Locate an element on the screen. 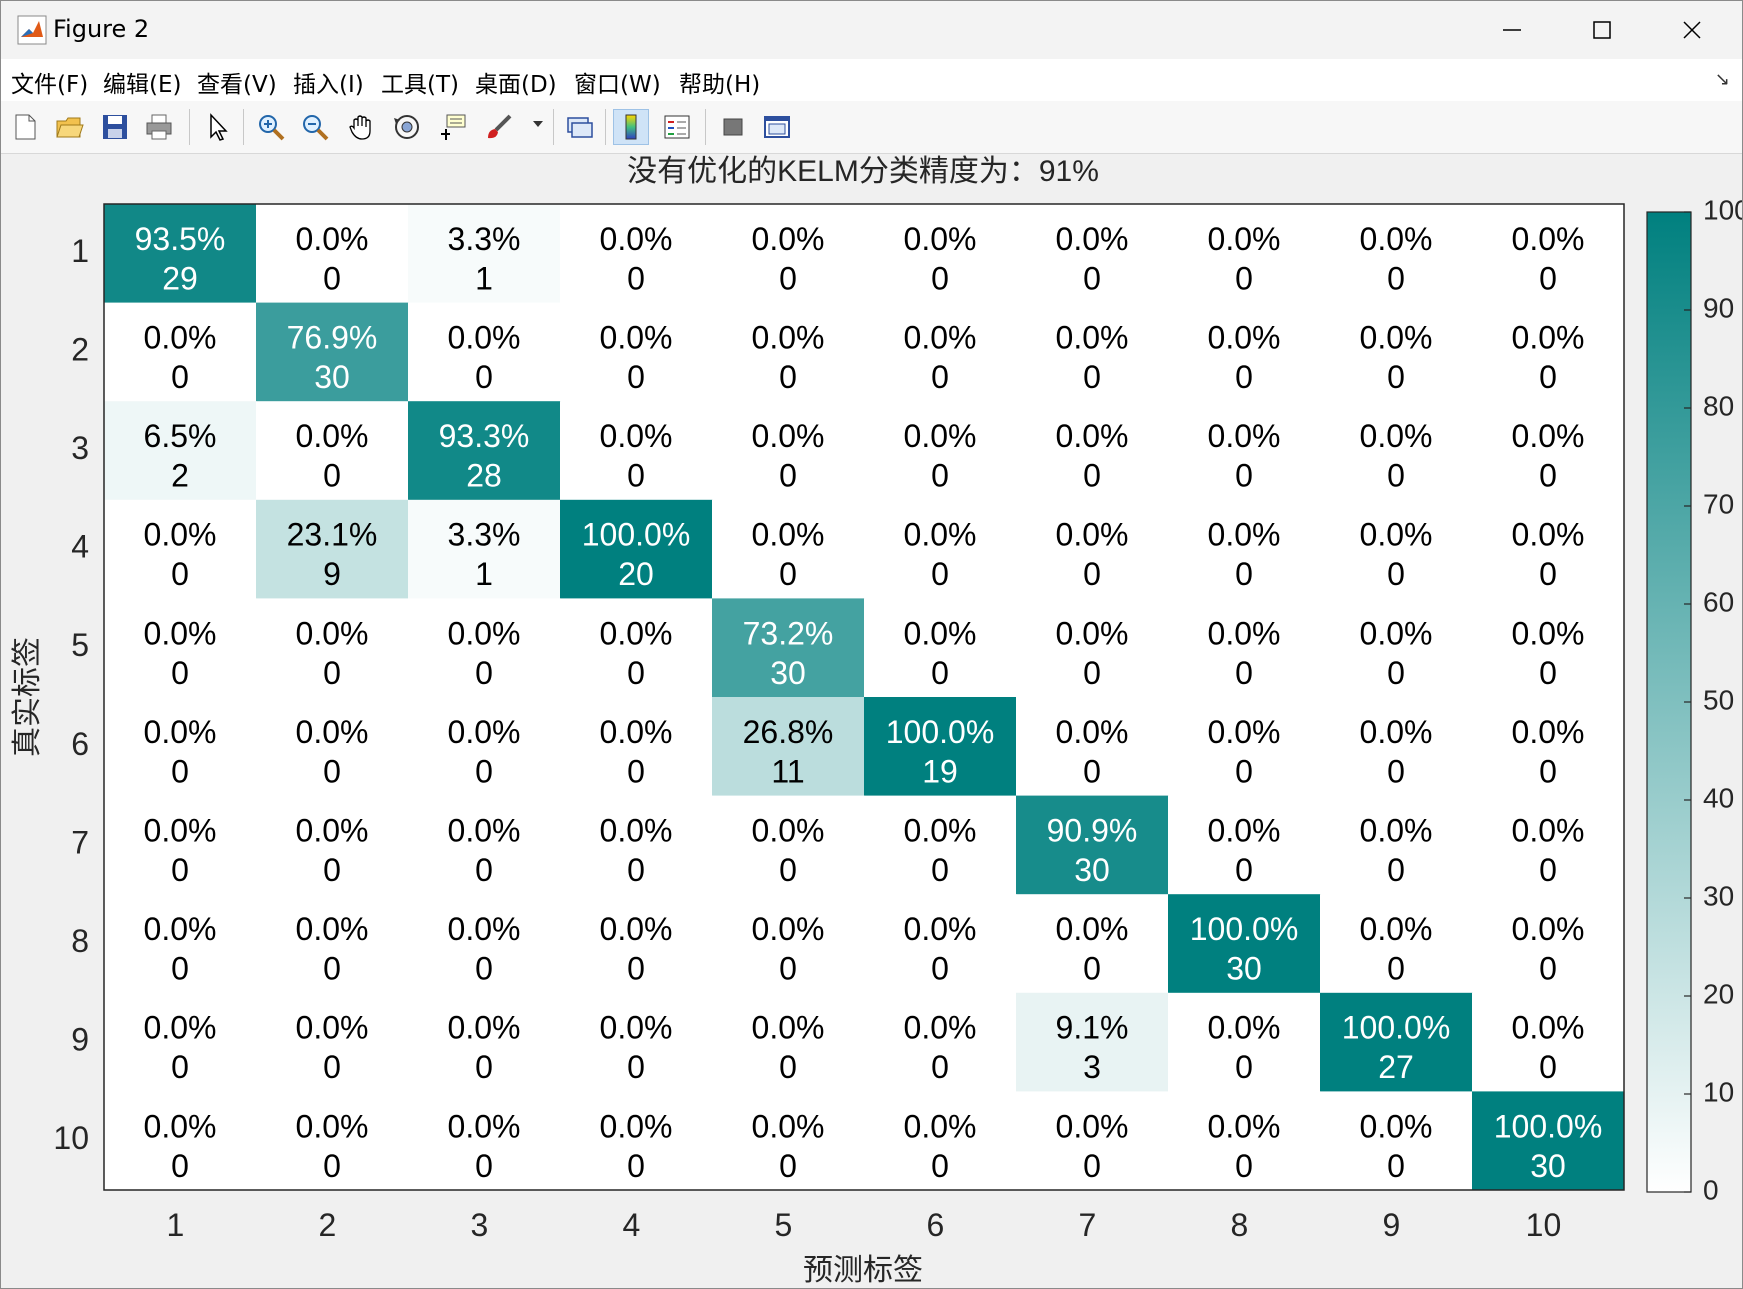 This screenshot has width=1743, height=1289. y-tick-label: 2 is located at coordinates (80, 349).